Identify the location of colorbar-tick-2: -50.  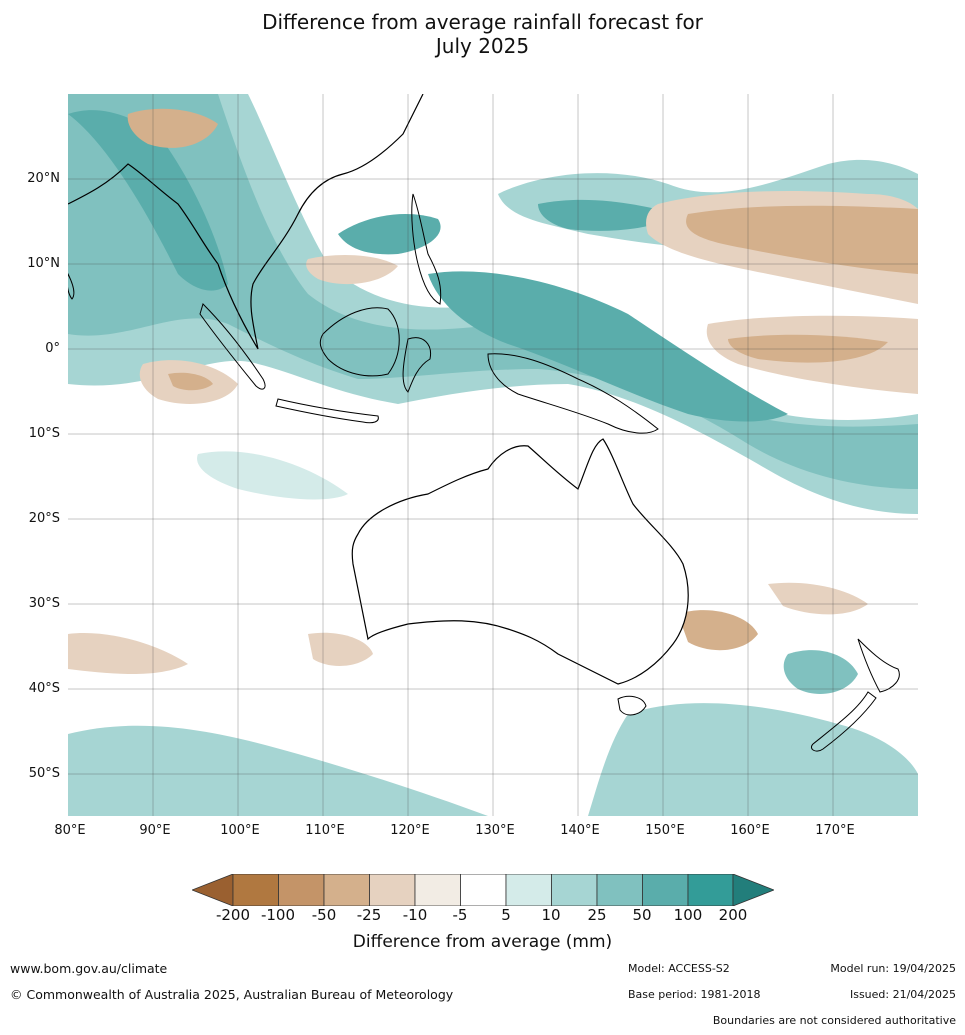
(324, 915).